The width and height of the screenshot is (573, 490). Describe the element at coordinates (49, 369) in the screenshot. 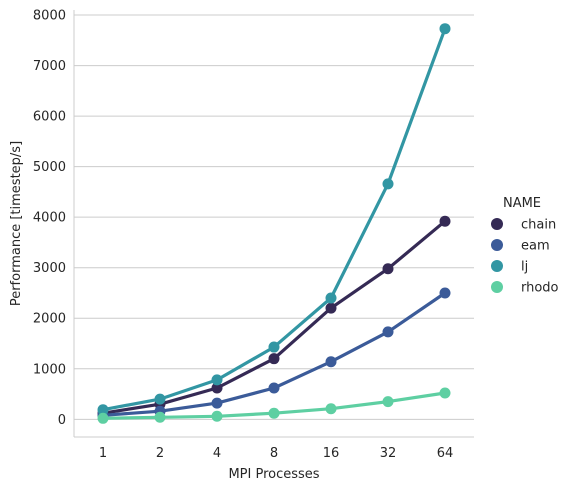

I see `y-tick-label: 1000` at that location.